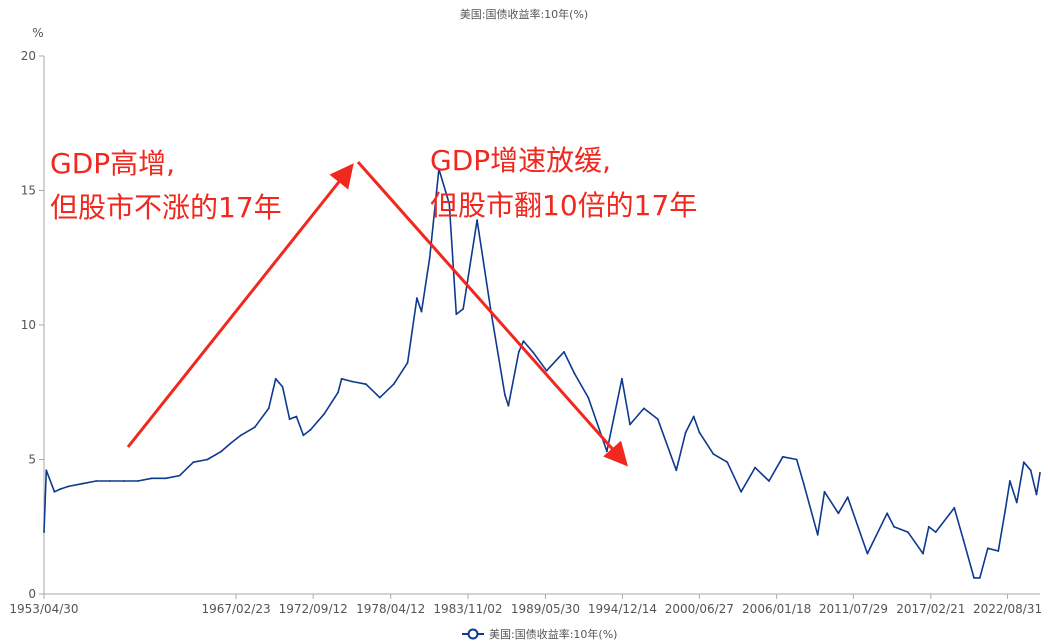 The image size is (1048, 644). I want to click on y-tick-label: 10, so click(28, 325).